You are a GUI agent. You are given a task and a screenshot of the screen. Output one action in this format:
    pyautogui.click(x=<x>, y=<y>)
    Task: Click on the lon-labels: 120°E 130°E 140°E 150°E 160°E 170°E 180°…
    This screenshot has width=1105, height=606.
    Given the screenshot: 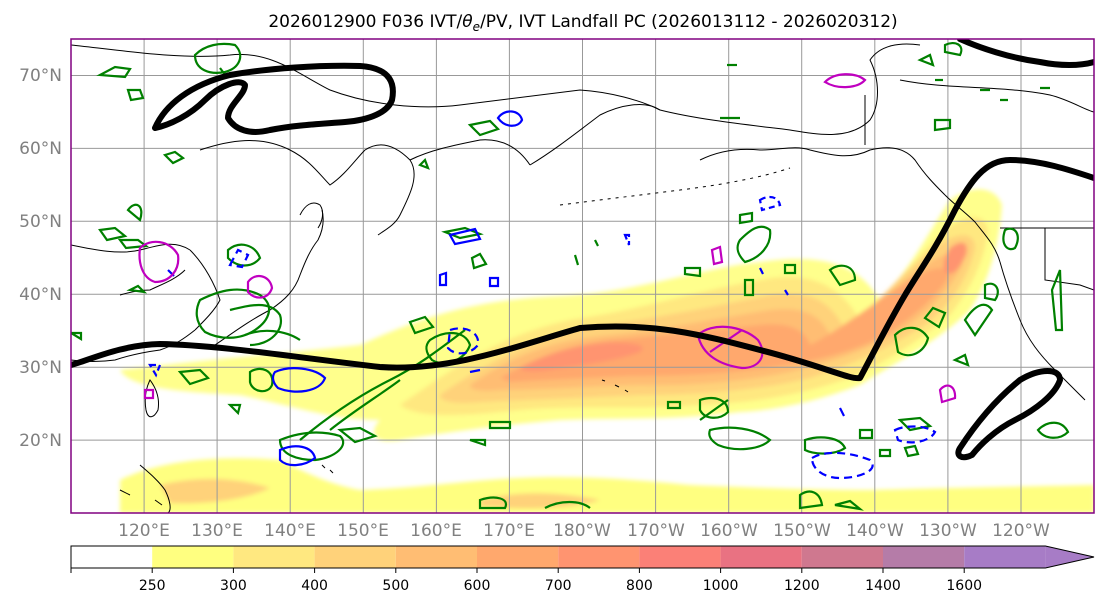 What is the action you would take?
    pyautogui.click(x=584, y=531)
    